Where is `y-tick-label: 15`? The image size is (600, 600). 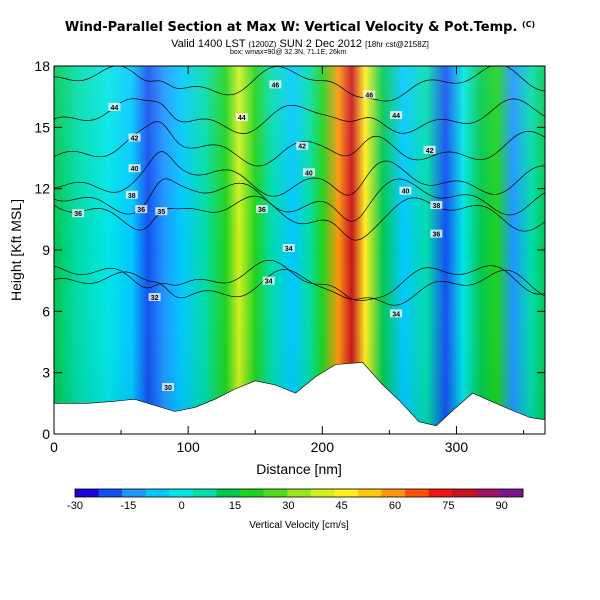
y-tick-label: 15 is located at coordinates (42, 127).